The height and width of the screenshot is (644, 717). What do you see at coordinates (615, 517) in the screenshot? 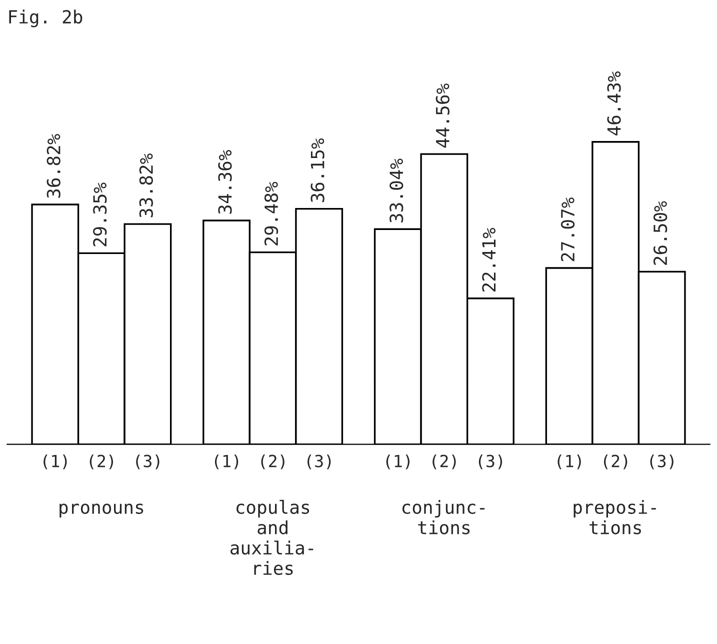
I see `x-tick-label: preposi- tions` at bounding box center [615, 517].